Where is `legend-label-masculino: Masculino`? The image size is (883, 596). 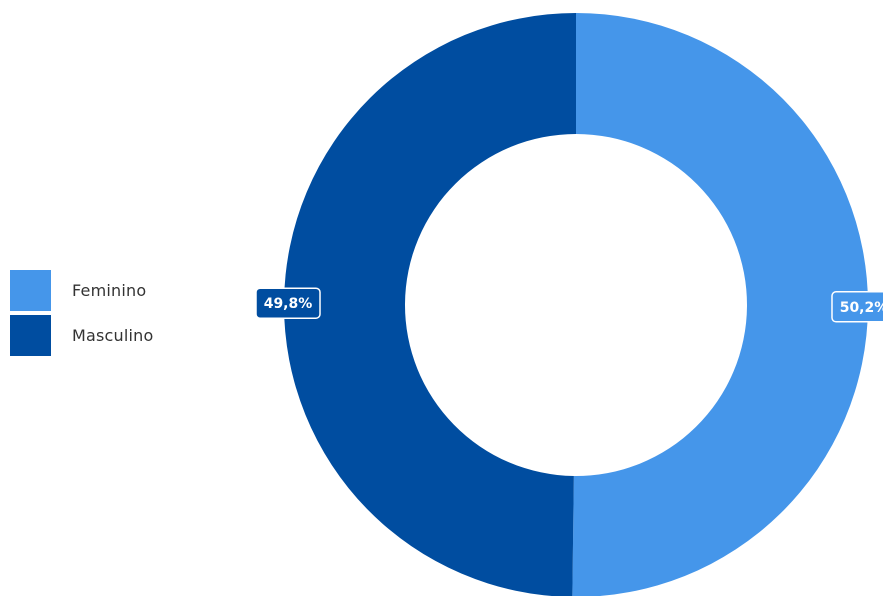
legend-label-masculino: Masculino is located at coordinates (113, 335).